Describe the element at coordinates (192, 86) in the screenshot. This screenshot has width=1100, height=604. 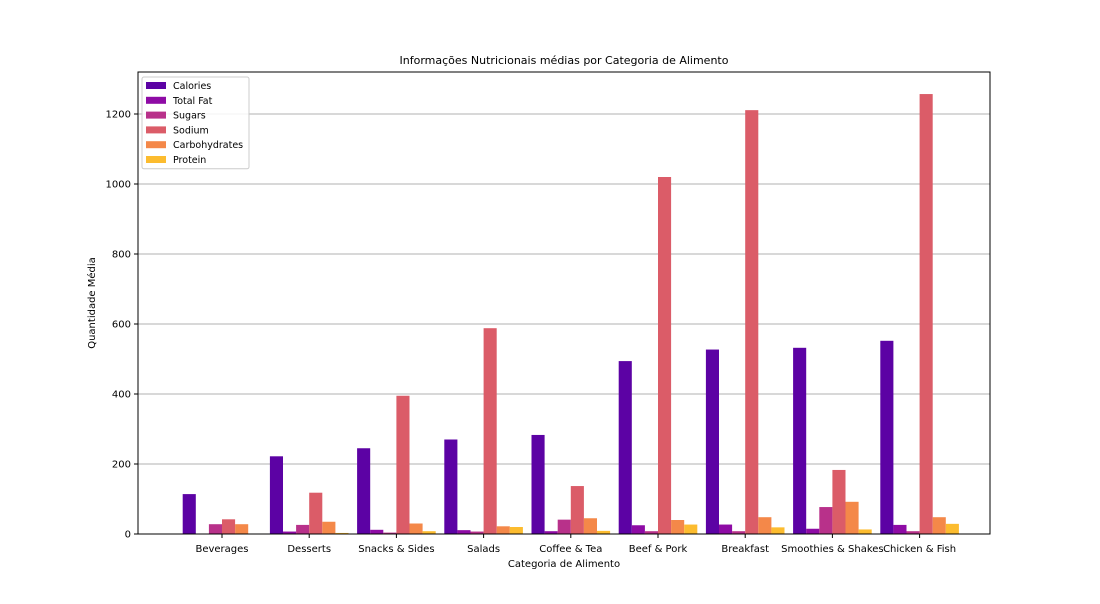
I see `legend-label: Calories` at that location.